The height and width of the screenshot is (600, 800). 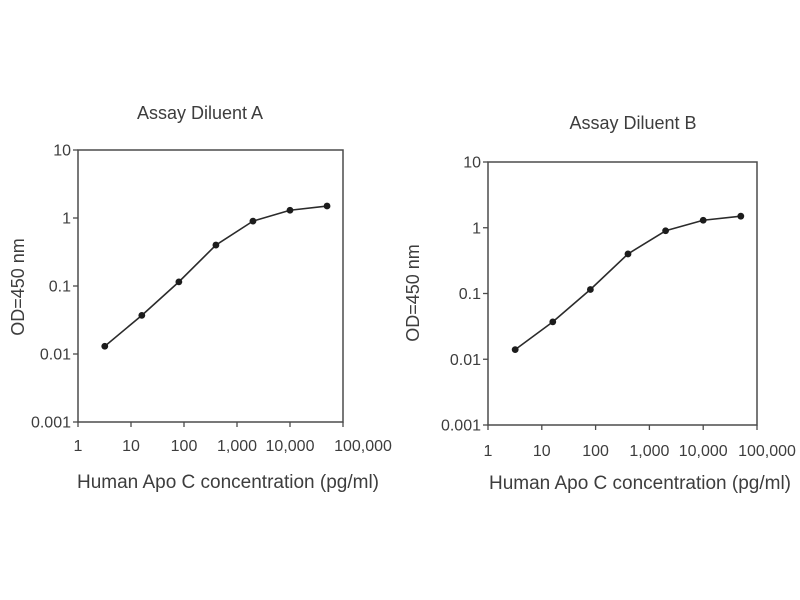 I want to click on plot-frame, so click(x=622, y=293).